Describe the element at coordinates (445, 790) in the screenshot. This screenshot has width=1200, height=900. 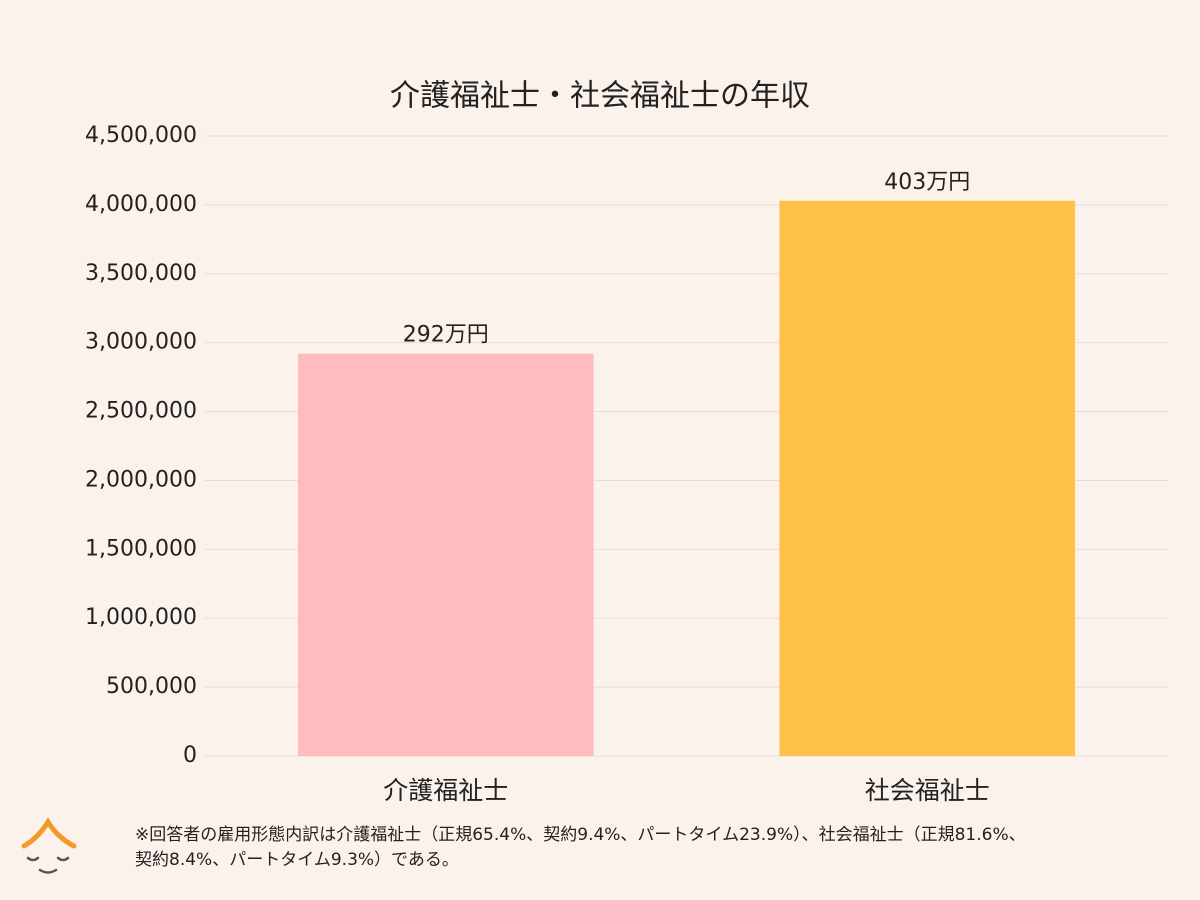
I see `x-tick-label: 介護福祉士` at that location.